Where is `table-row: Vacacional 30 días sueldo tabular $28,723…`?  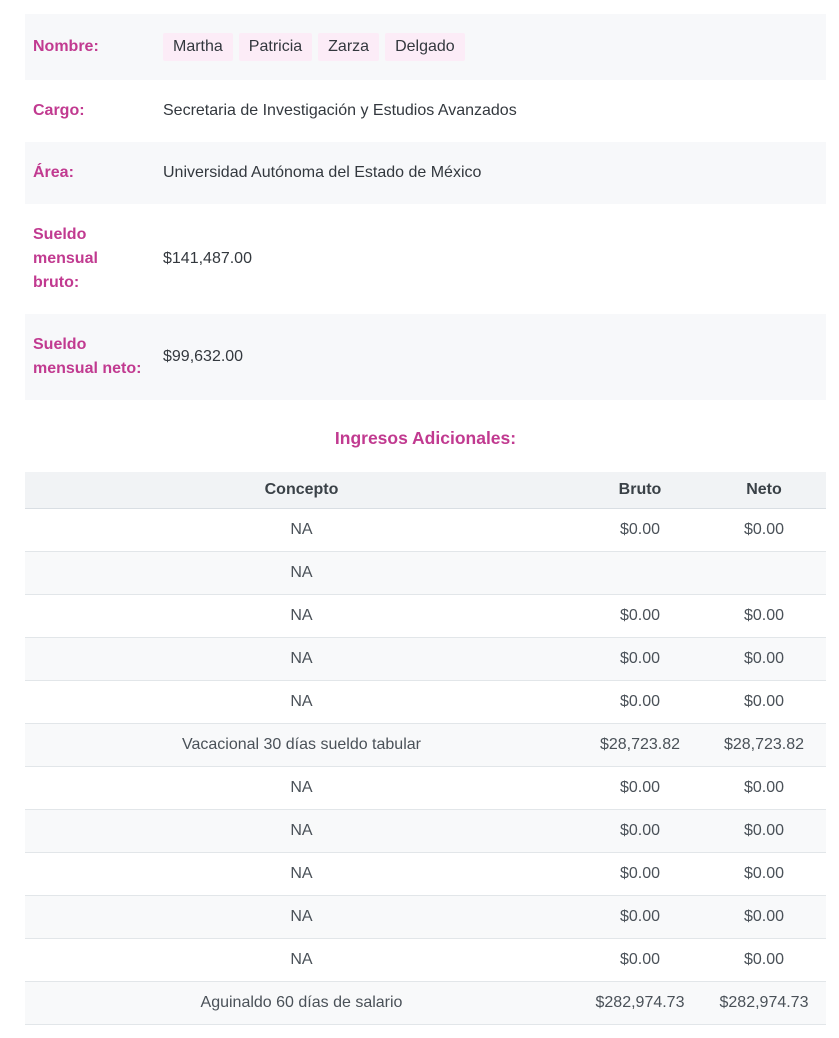
table-row: Vacacional 30 días sueldo tabular $28,723… is located at coordinates (425, 745).